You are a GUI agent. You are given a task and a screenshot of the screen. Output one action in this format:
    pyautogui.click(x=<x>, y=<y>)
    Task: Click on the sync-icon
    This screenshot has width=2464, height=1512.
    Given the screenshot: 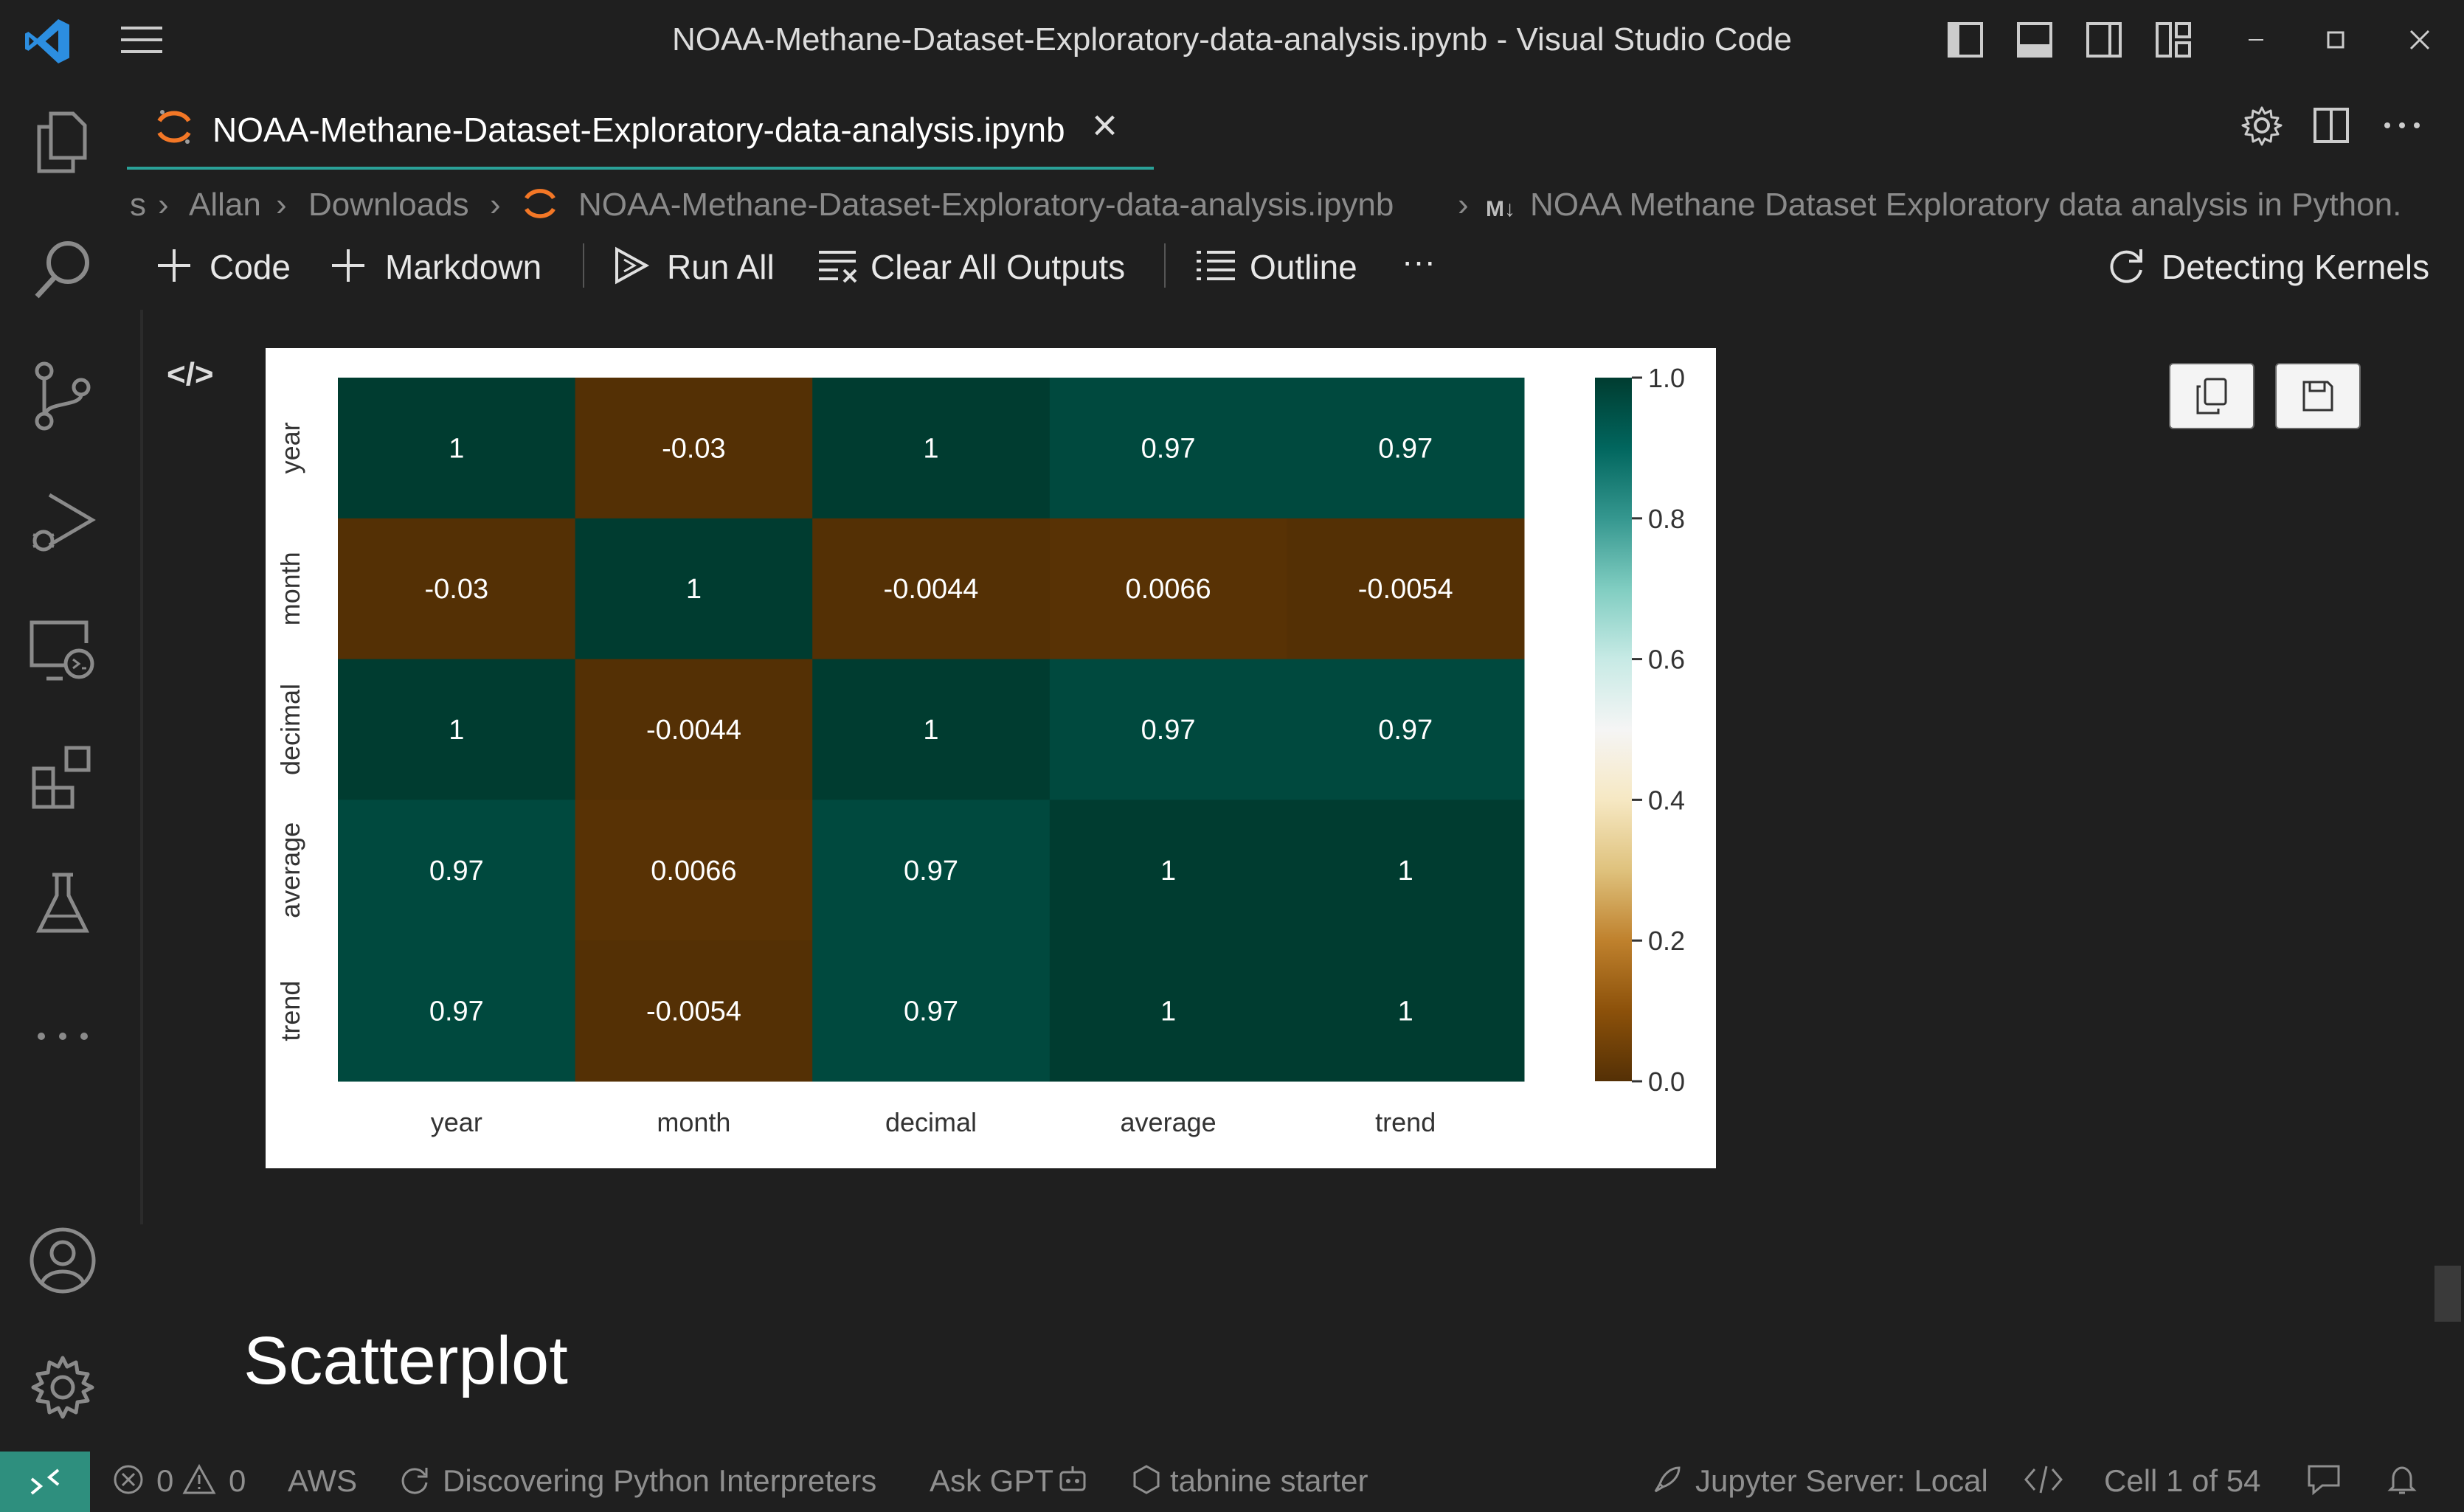 What is the action you would take?
    pyautogui.click(x=414, y=1479)
    